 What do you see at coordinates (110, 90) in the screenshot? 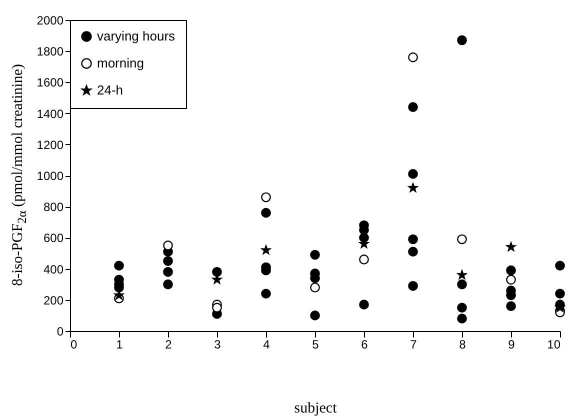
I see `legend-label: 24-h` at bounding box center [110, 90].